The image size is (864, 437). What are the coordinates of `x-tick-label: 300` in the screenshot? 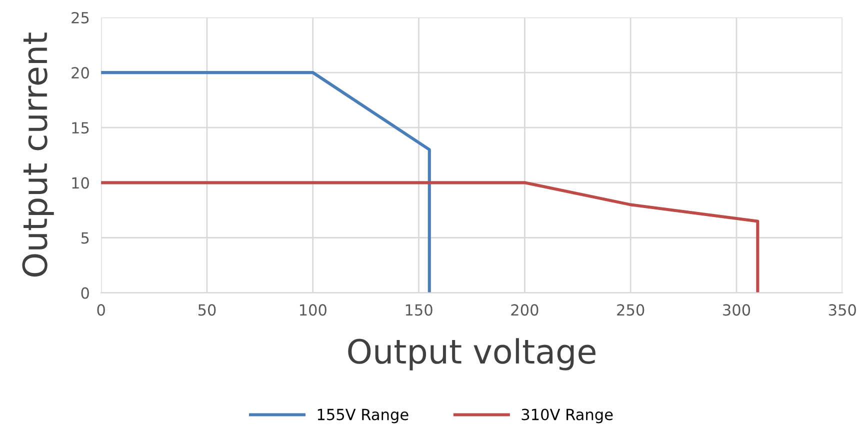 It's located at (736, 310).